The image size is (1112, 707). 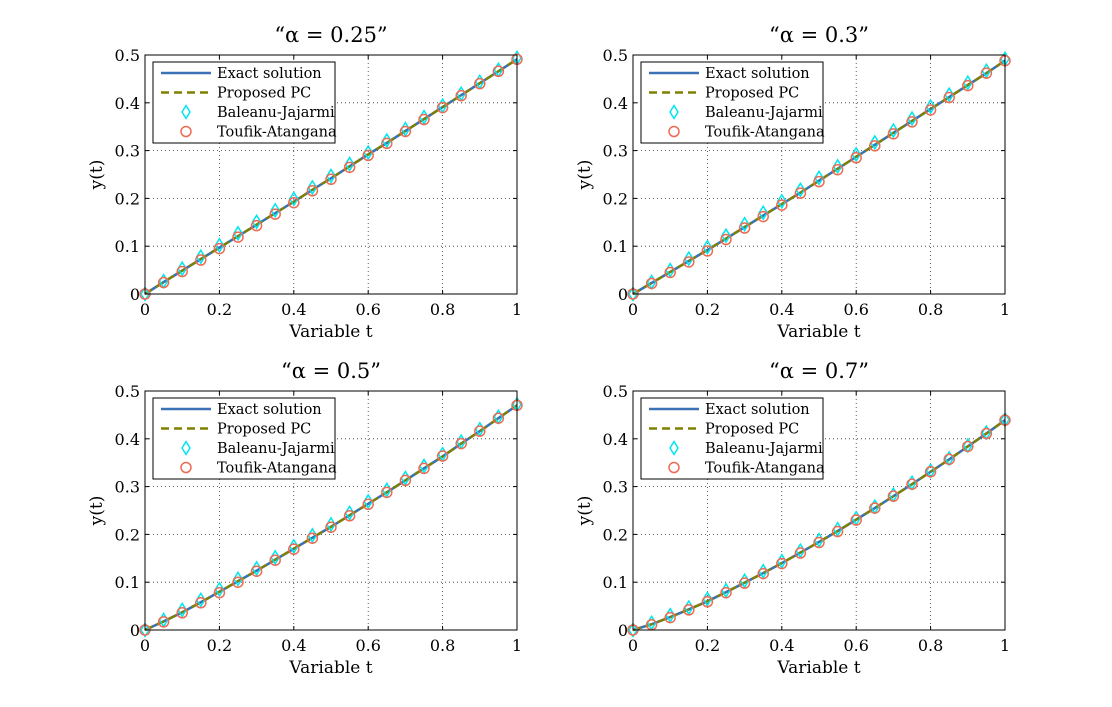 I want to click on y-tick-label: 0, so click(x=623, y=630).